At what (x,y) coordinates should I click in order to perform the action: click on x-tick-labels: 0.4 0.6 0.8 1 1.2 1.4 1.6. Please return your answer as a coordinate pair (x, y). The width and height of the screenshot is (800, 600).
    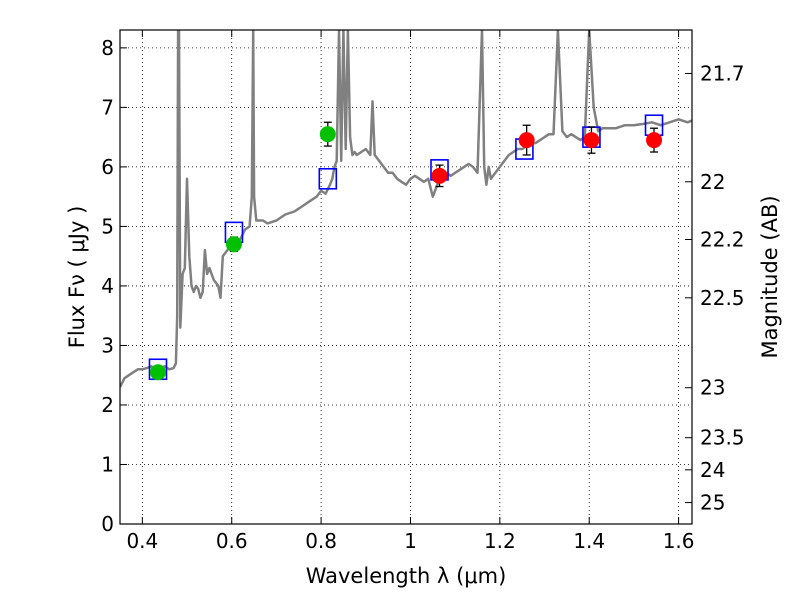
    Looking at the image, I should click on (410, 541).